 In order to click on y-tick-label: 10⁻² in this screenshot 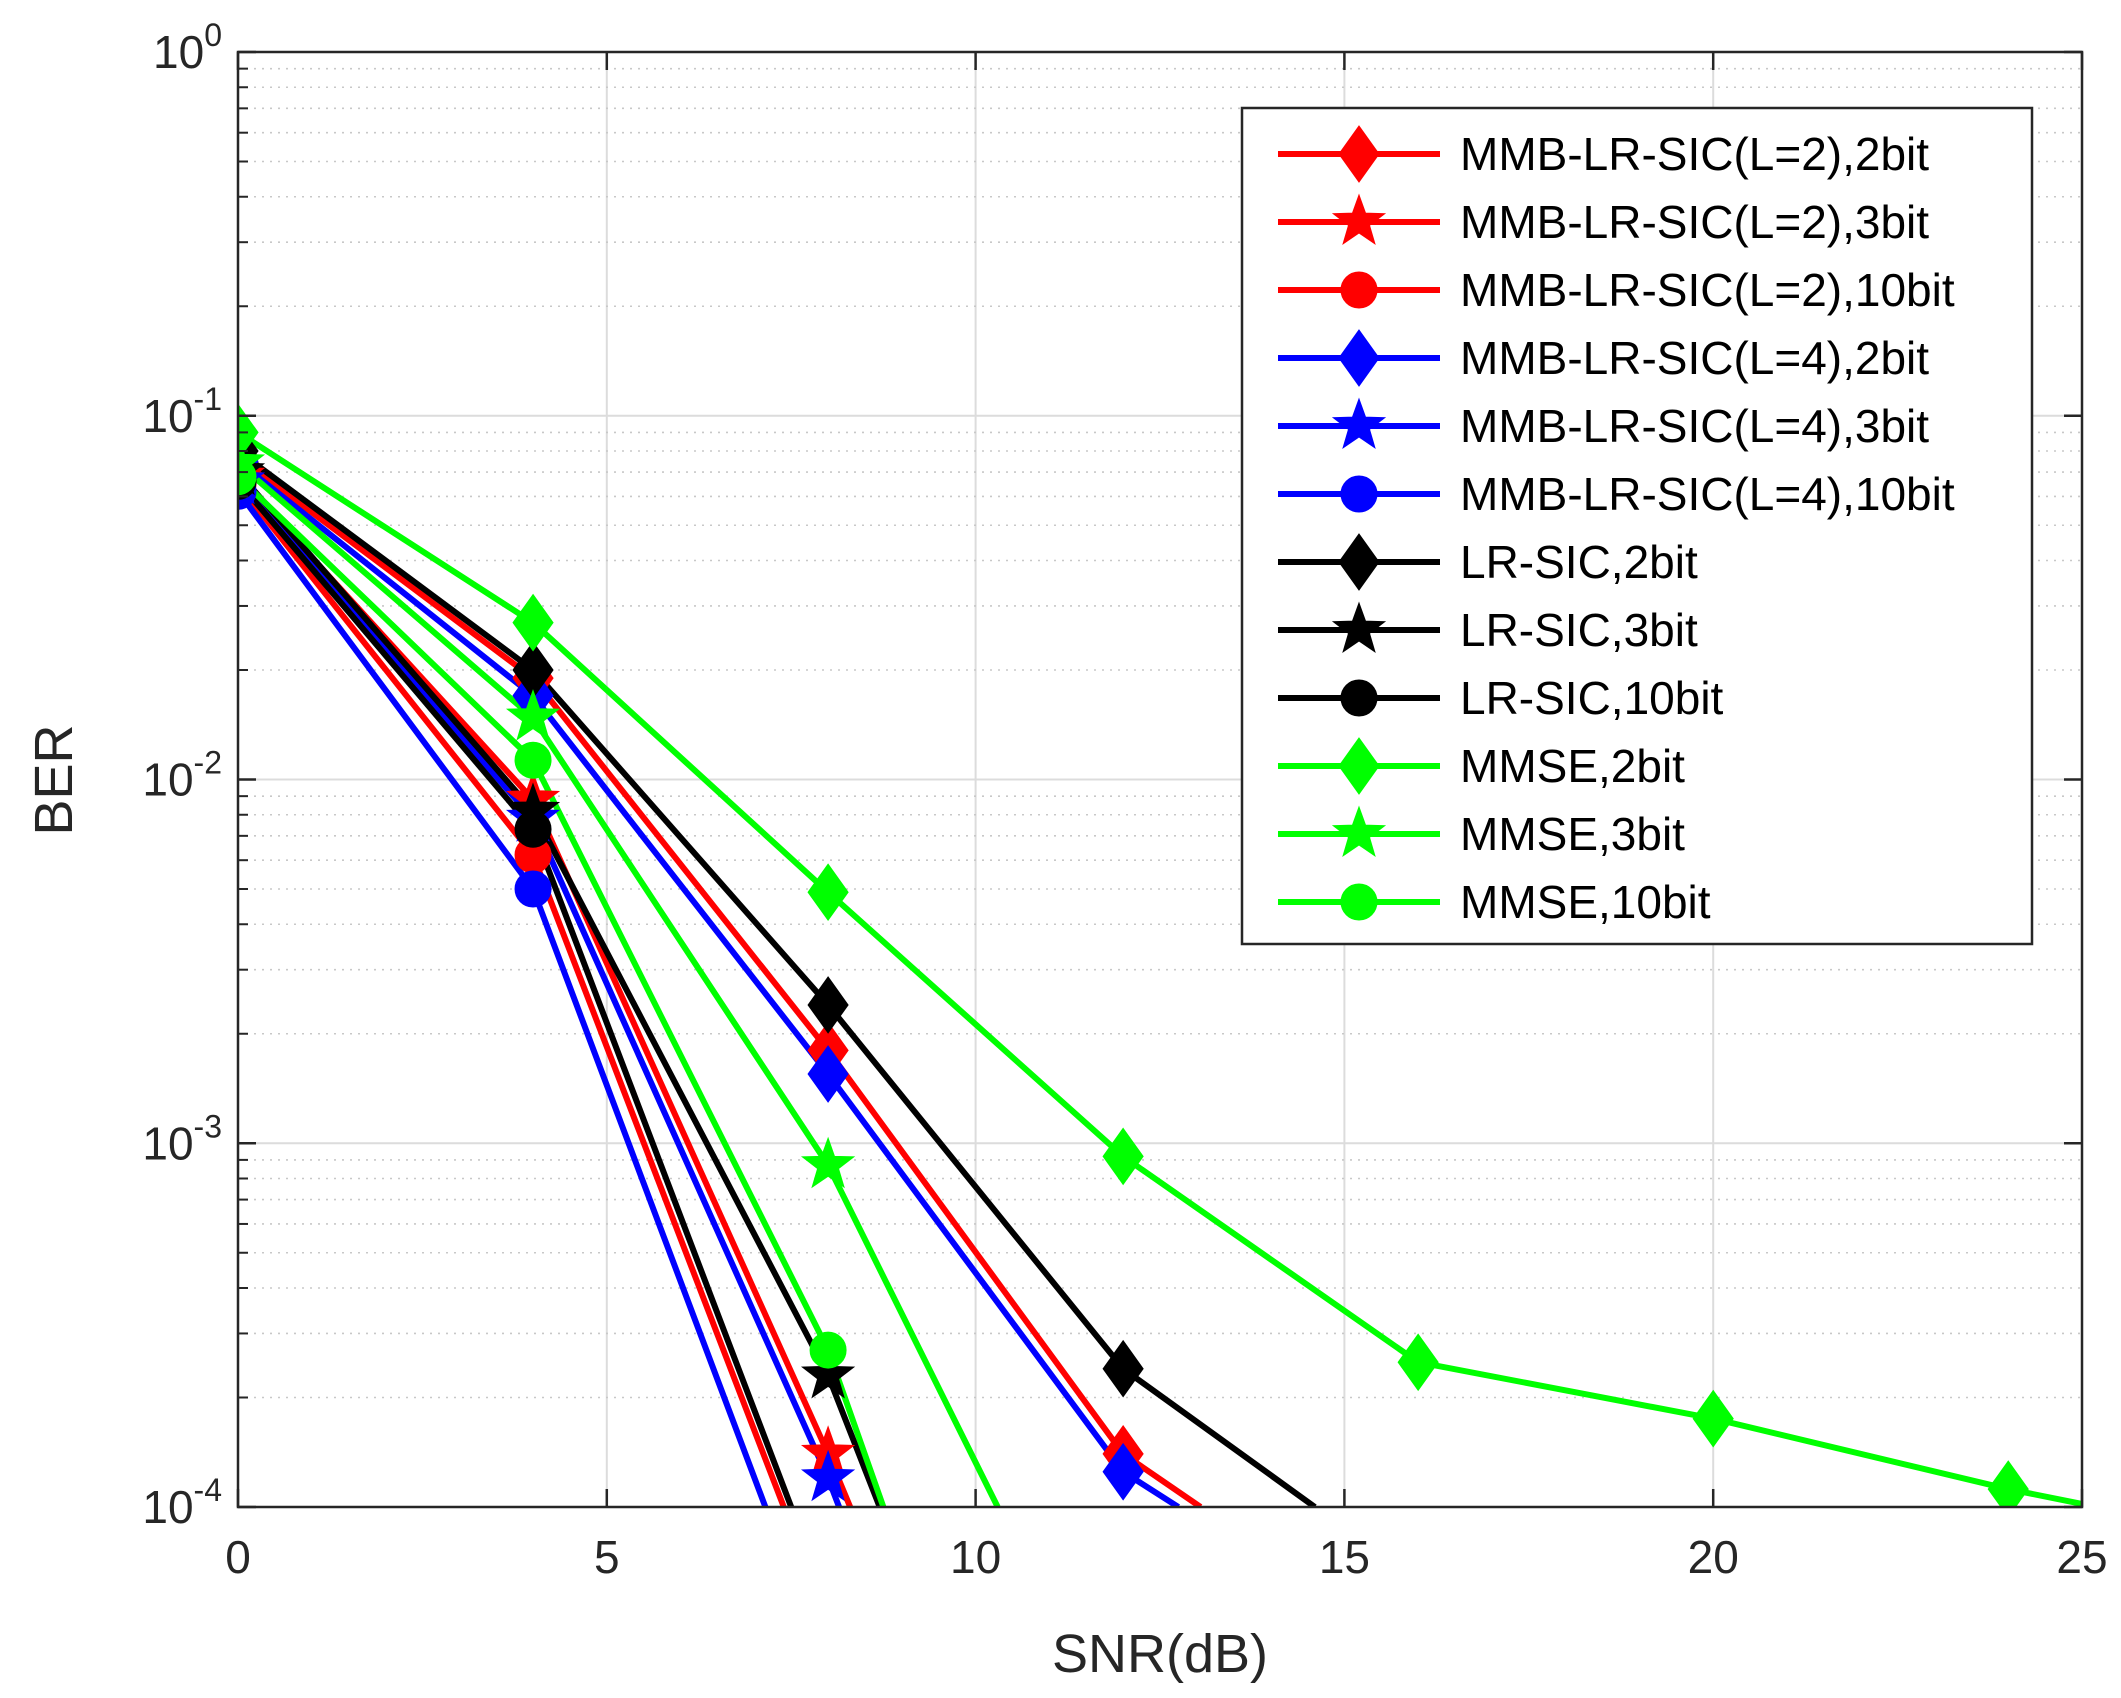, I will do `click(182, 775)`.